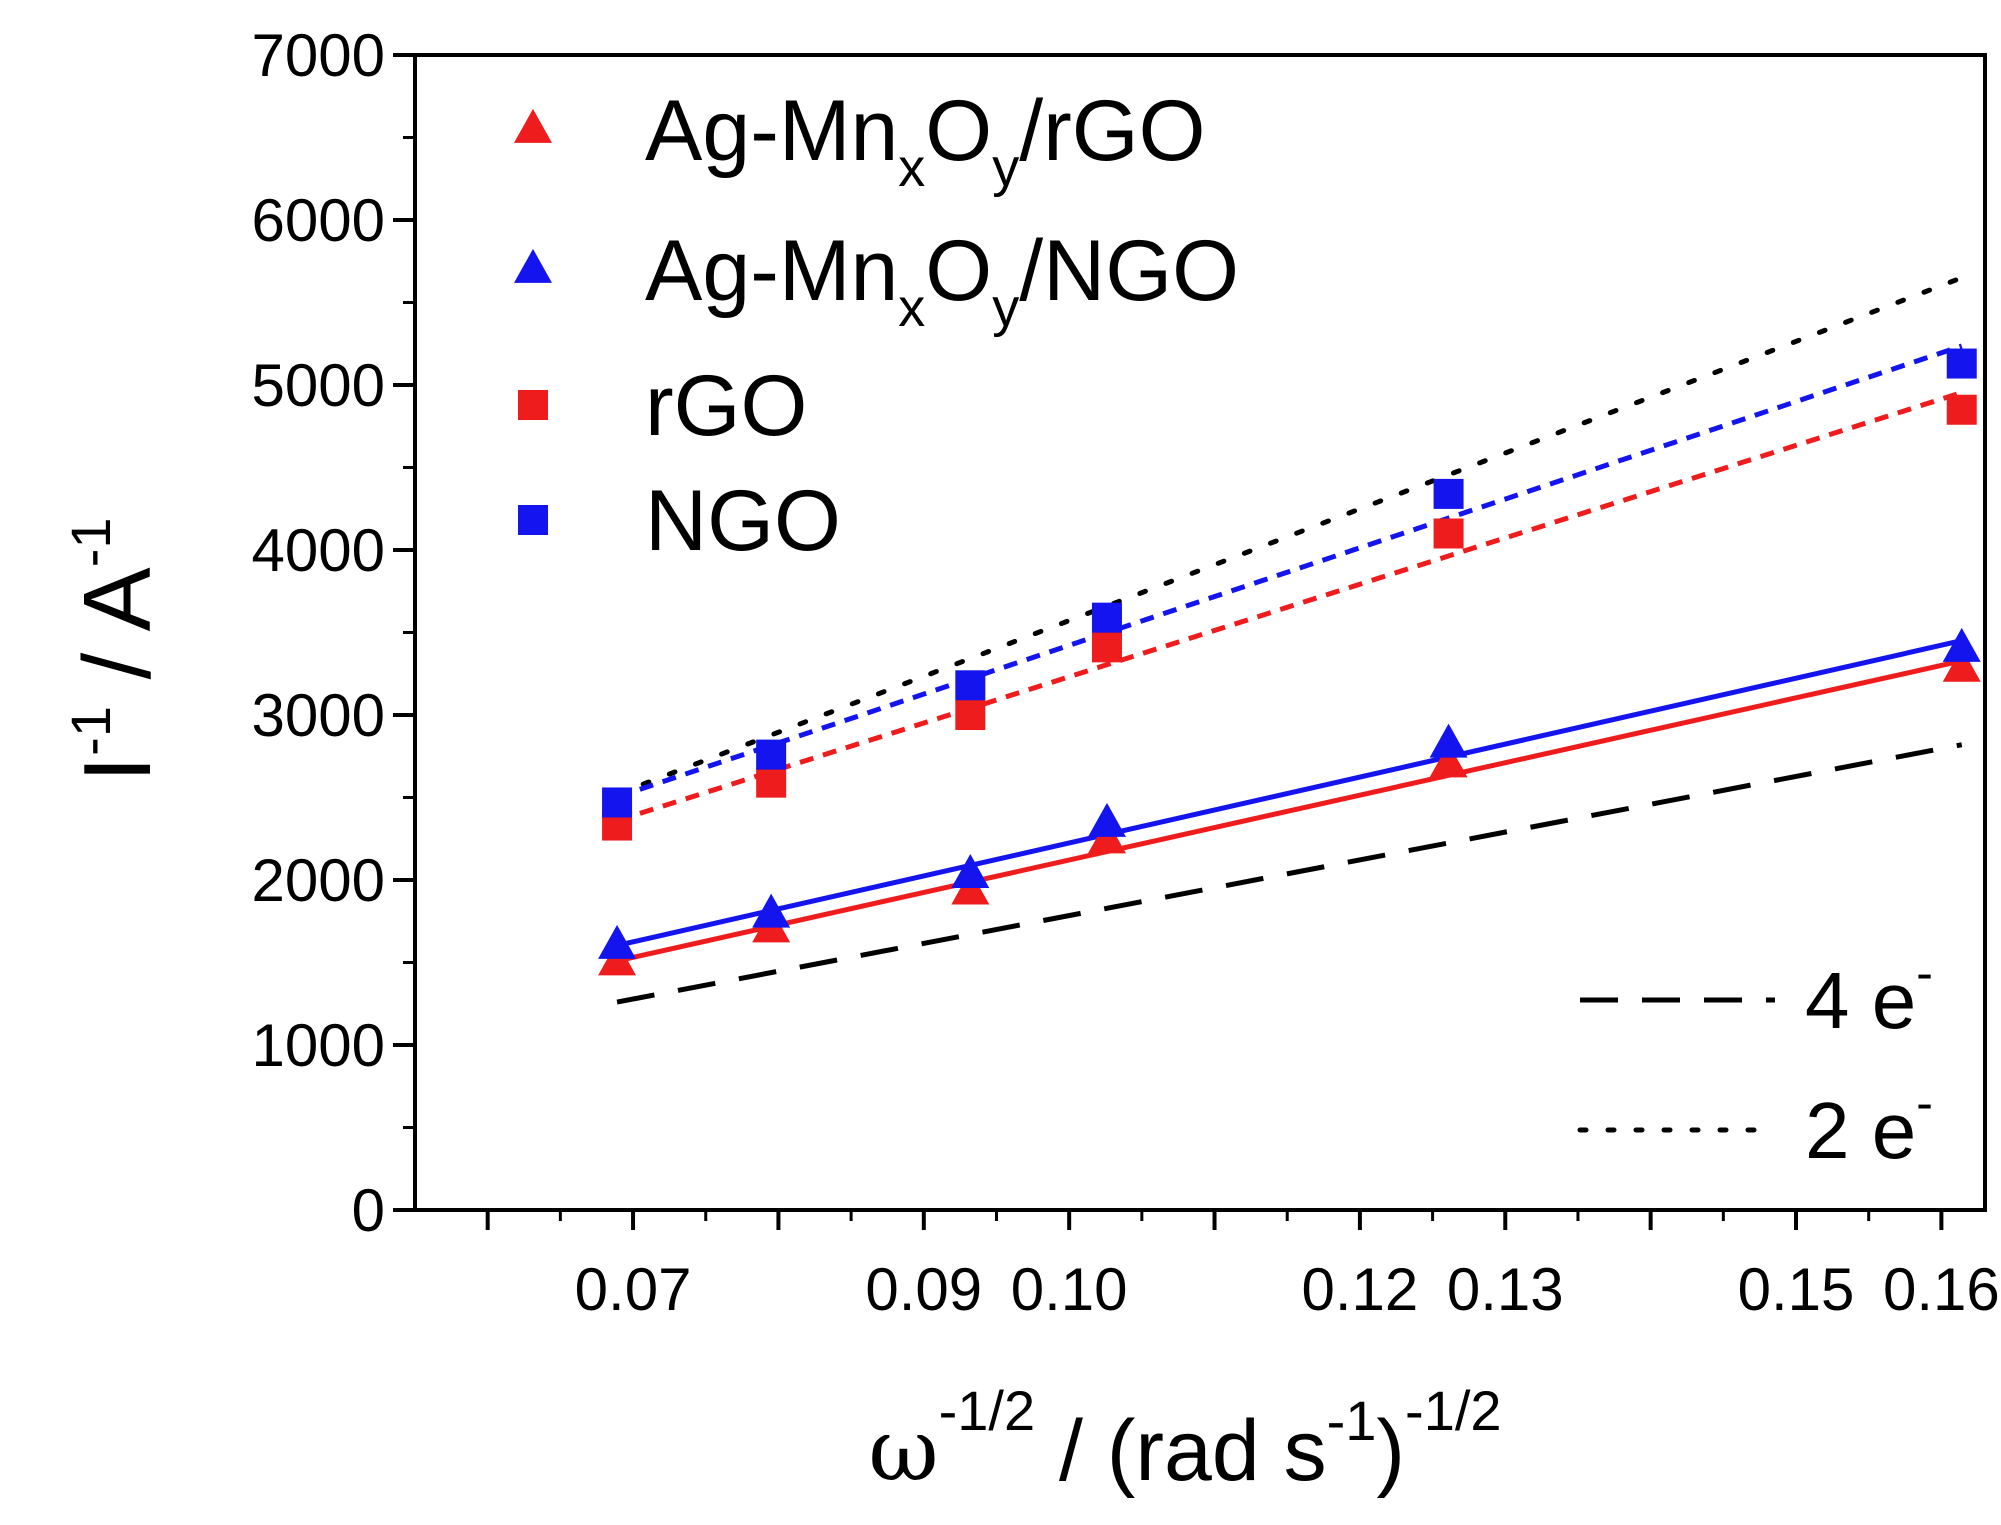  Describe the element at coordinates (1505, 1289) in the screenshot. I see `x-tick-label: 0.13` at that location.